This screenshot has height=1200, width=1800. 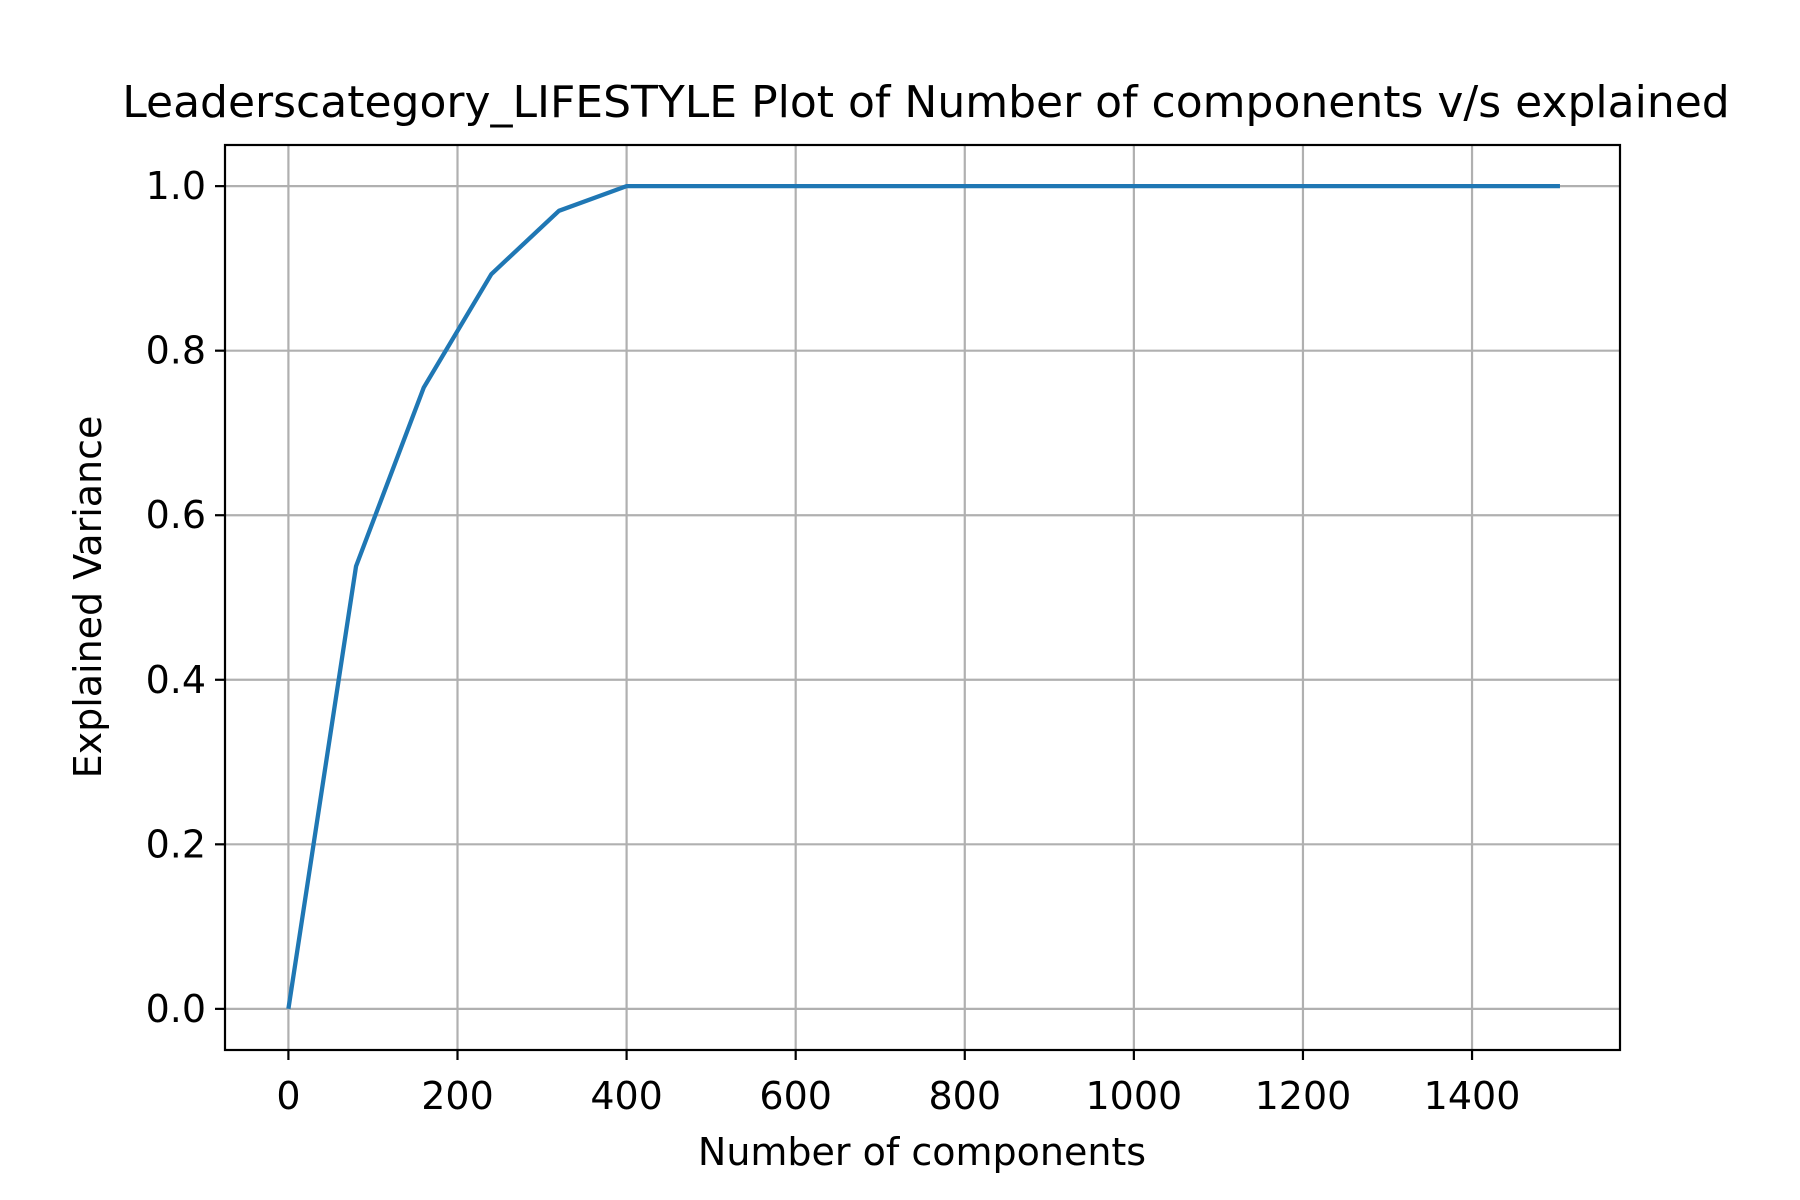 What do you see at coordinates (795, 1096) in the screenshot?
I see `x-tick-label: 600` at bounding box center [795, 1096].